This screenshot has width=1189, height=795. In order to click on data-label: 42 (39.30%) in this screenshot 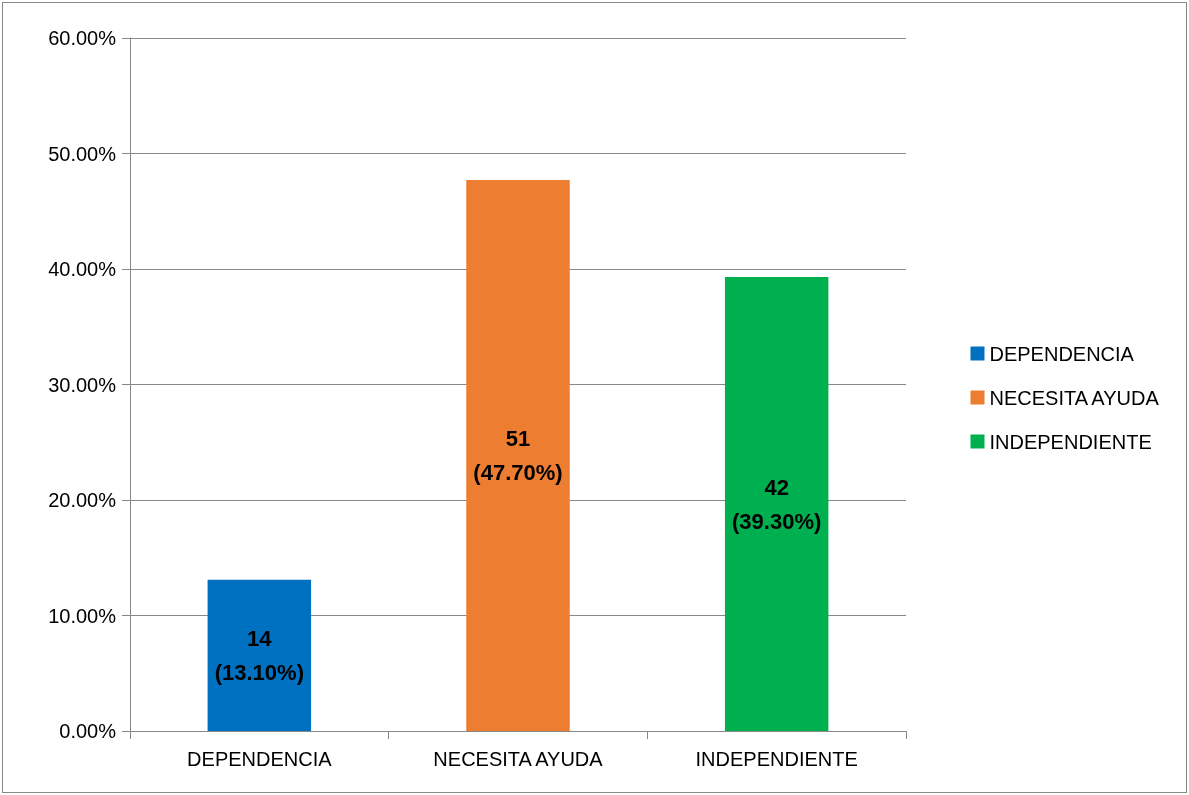, I will do `click(777, 504)`.